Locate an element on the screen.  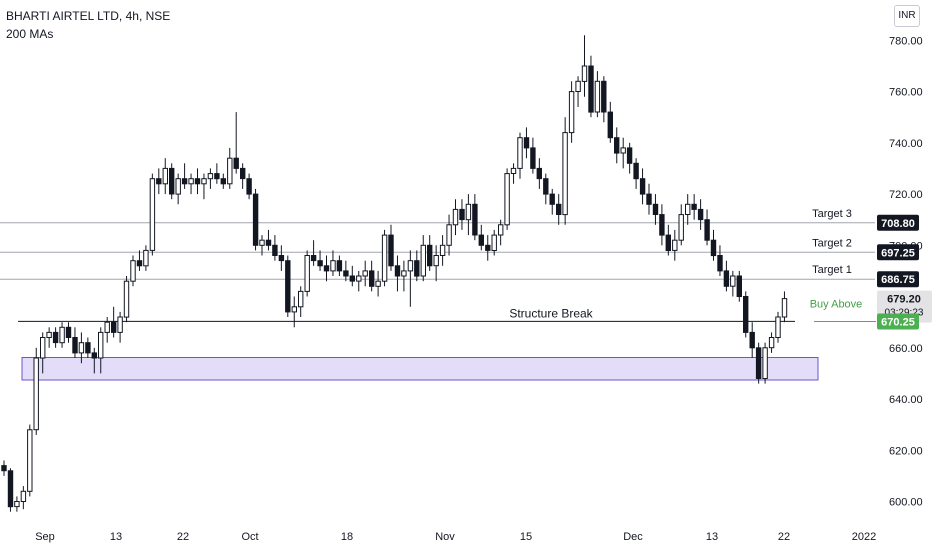
demand-zone is located at coordinates (420, 369).